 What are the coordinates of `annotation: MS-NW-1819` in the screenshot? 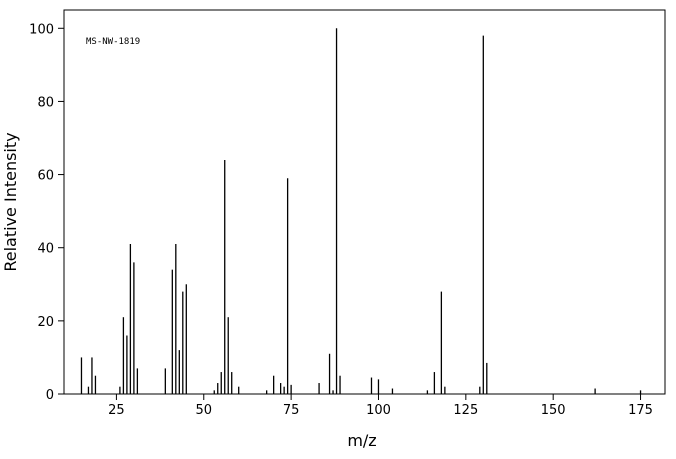 It's located at (113, 42).